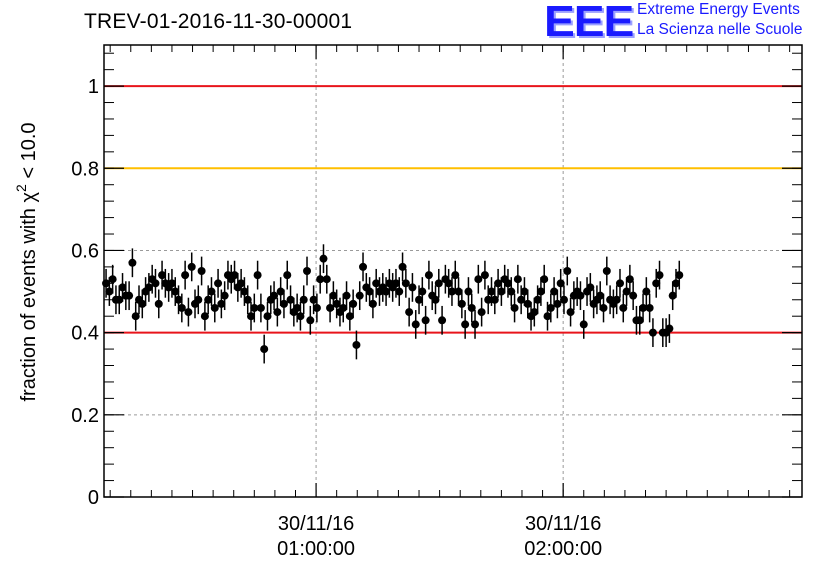  Describe the element at coordinates (93, 498) in the screenshot. I see `y-tick-label: 0` at that location.